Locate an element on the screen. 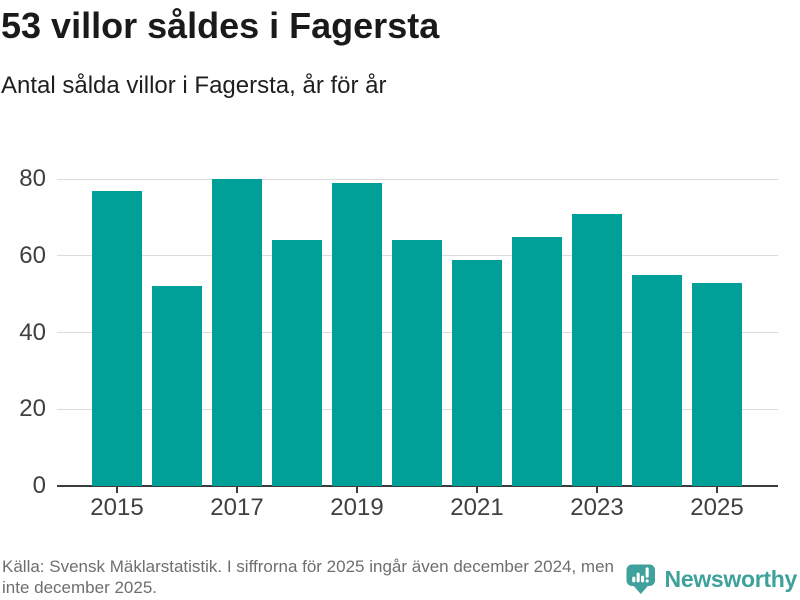  bar-2021 is located at coordinates (477, 372).